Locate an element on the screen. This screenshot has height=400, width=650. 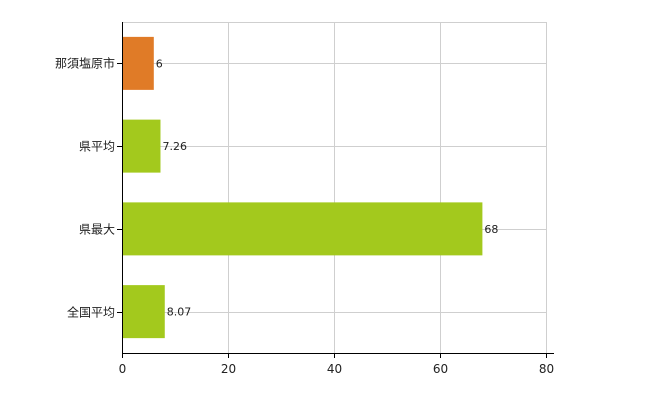
x-axis-tick-label: 60 is located at coordinates (440, 369).